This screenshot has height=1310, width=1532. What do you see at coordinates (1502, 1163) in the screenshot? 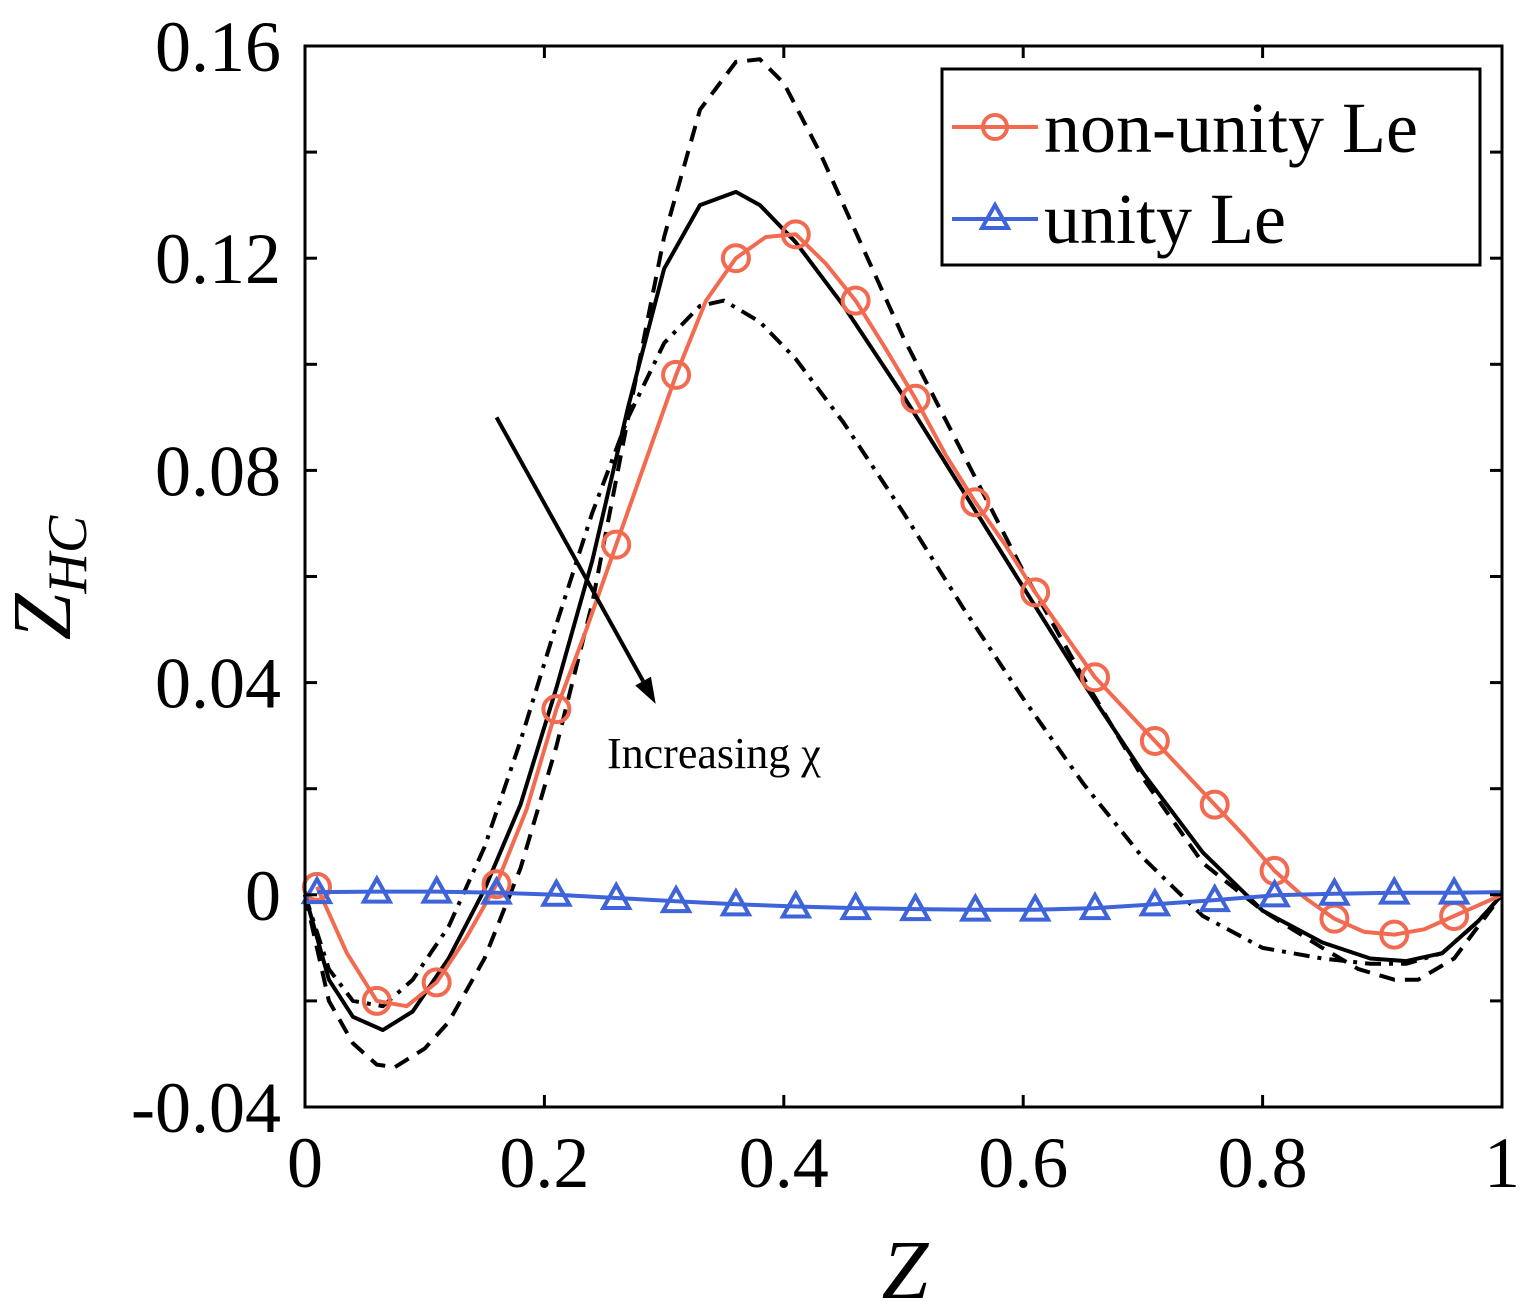
I see `x-tick-label: 1` at bounding box center [1502, 1163].